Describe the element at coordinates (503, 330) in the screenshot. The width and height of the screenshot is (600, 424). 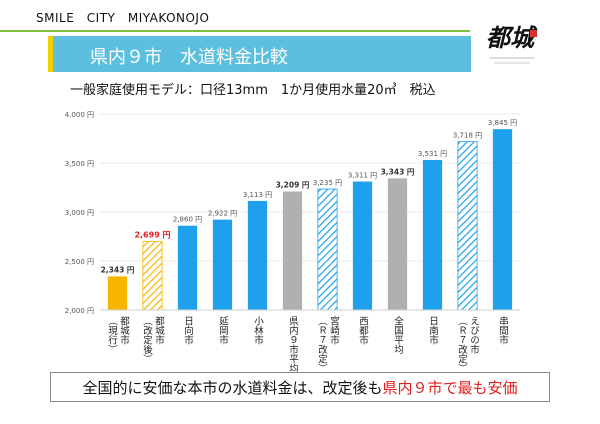
I see `x-category-label: 串間市` at that location.